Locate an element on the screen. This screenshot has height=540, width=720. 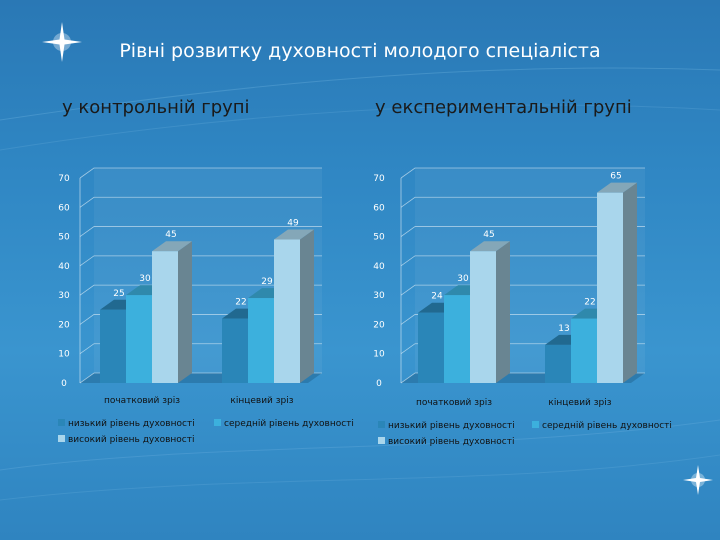
sparkle-top-left-icon is located at coordinates (62, 42).